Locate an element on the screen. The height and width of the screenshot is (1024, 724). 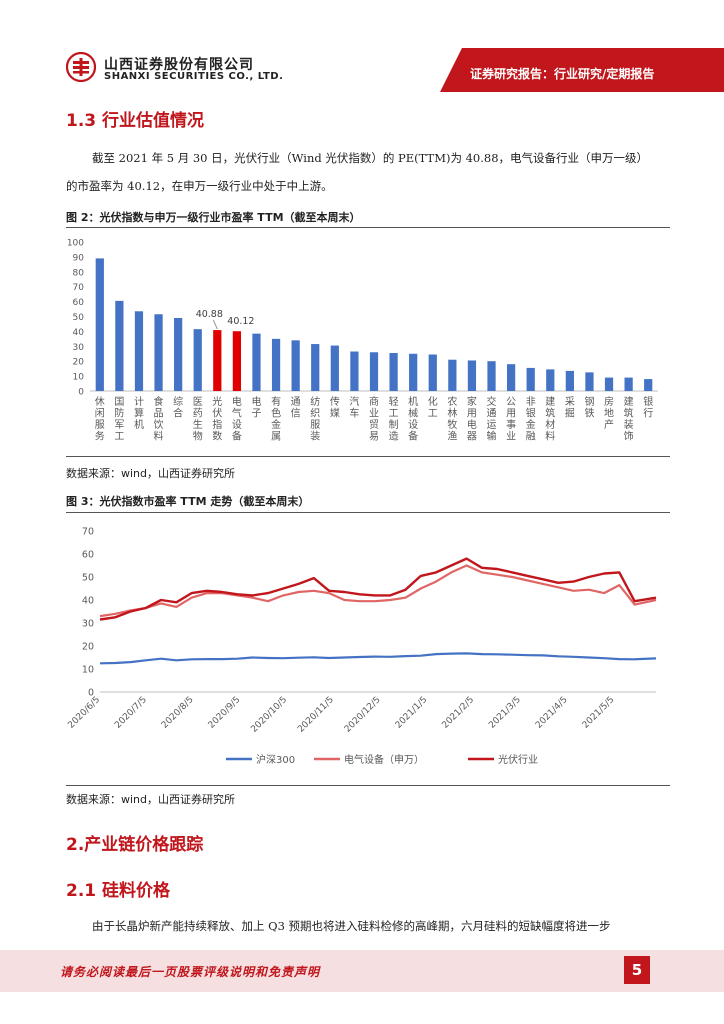
page-number: 5 is located at coordinates (637, 970).